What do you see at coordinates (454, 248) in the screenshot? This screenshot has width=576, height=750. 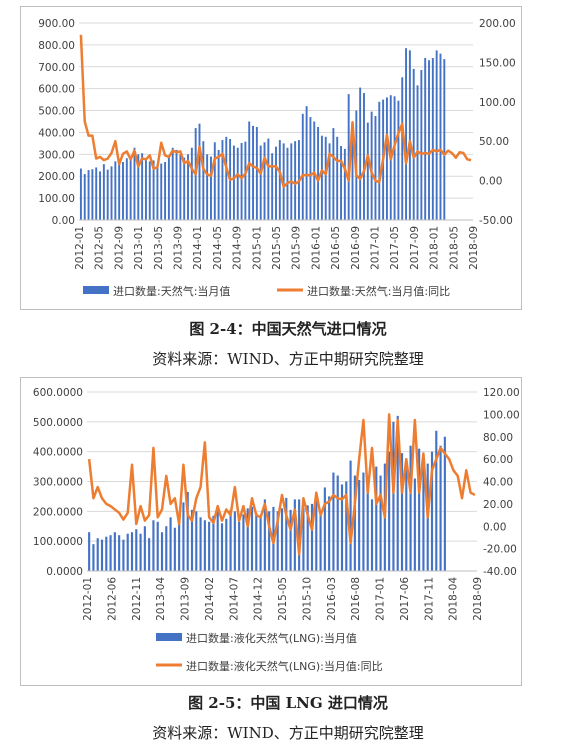 I see `x-tick-label: 2018-05` at bounding box center [454, 248].